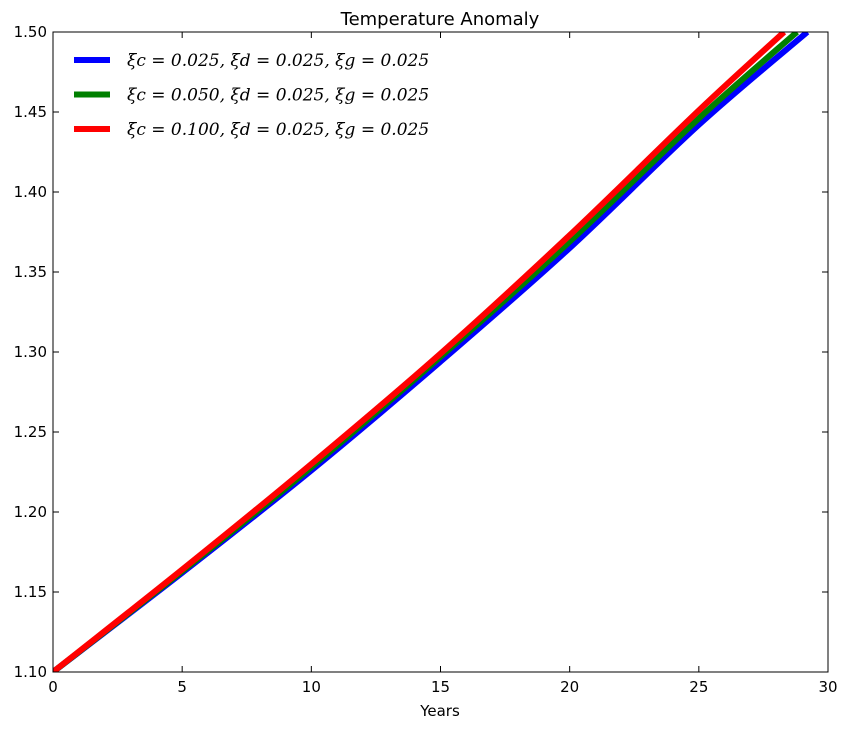 This screenshot has height=730, width=848. What do you see at coordinates (569, 687) in the screenshot?
I see `x-tick-label: 20` at bounding box center [569, 687].